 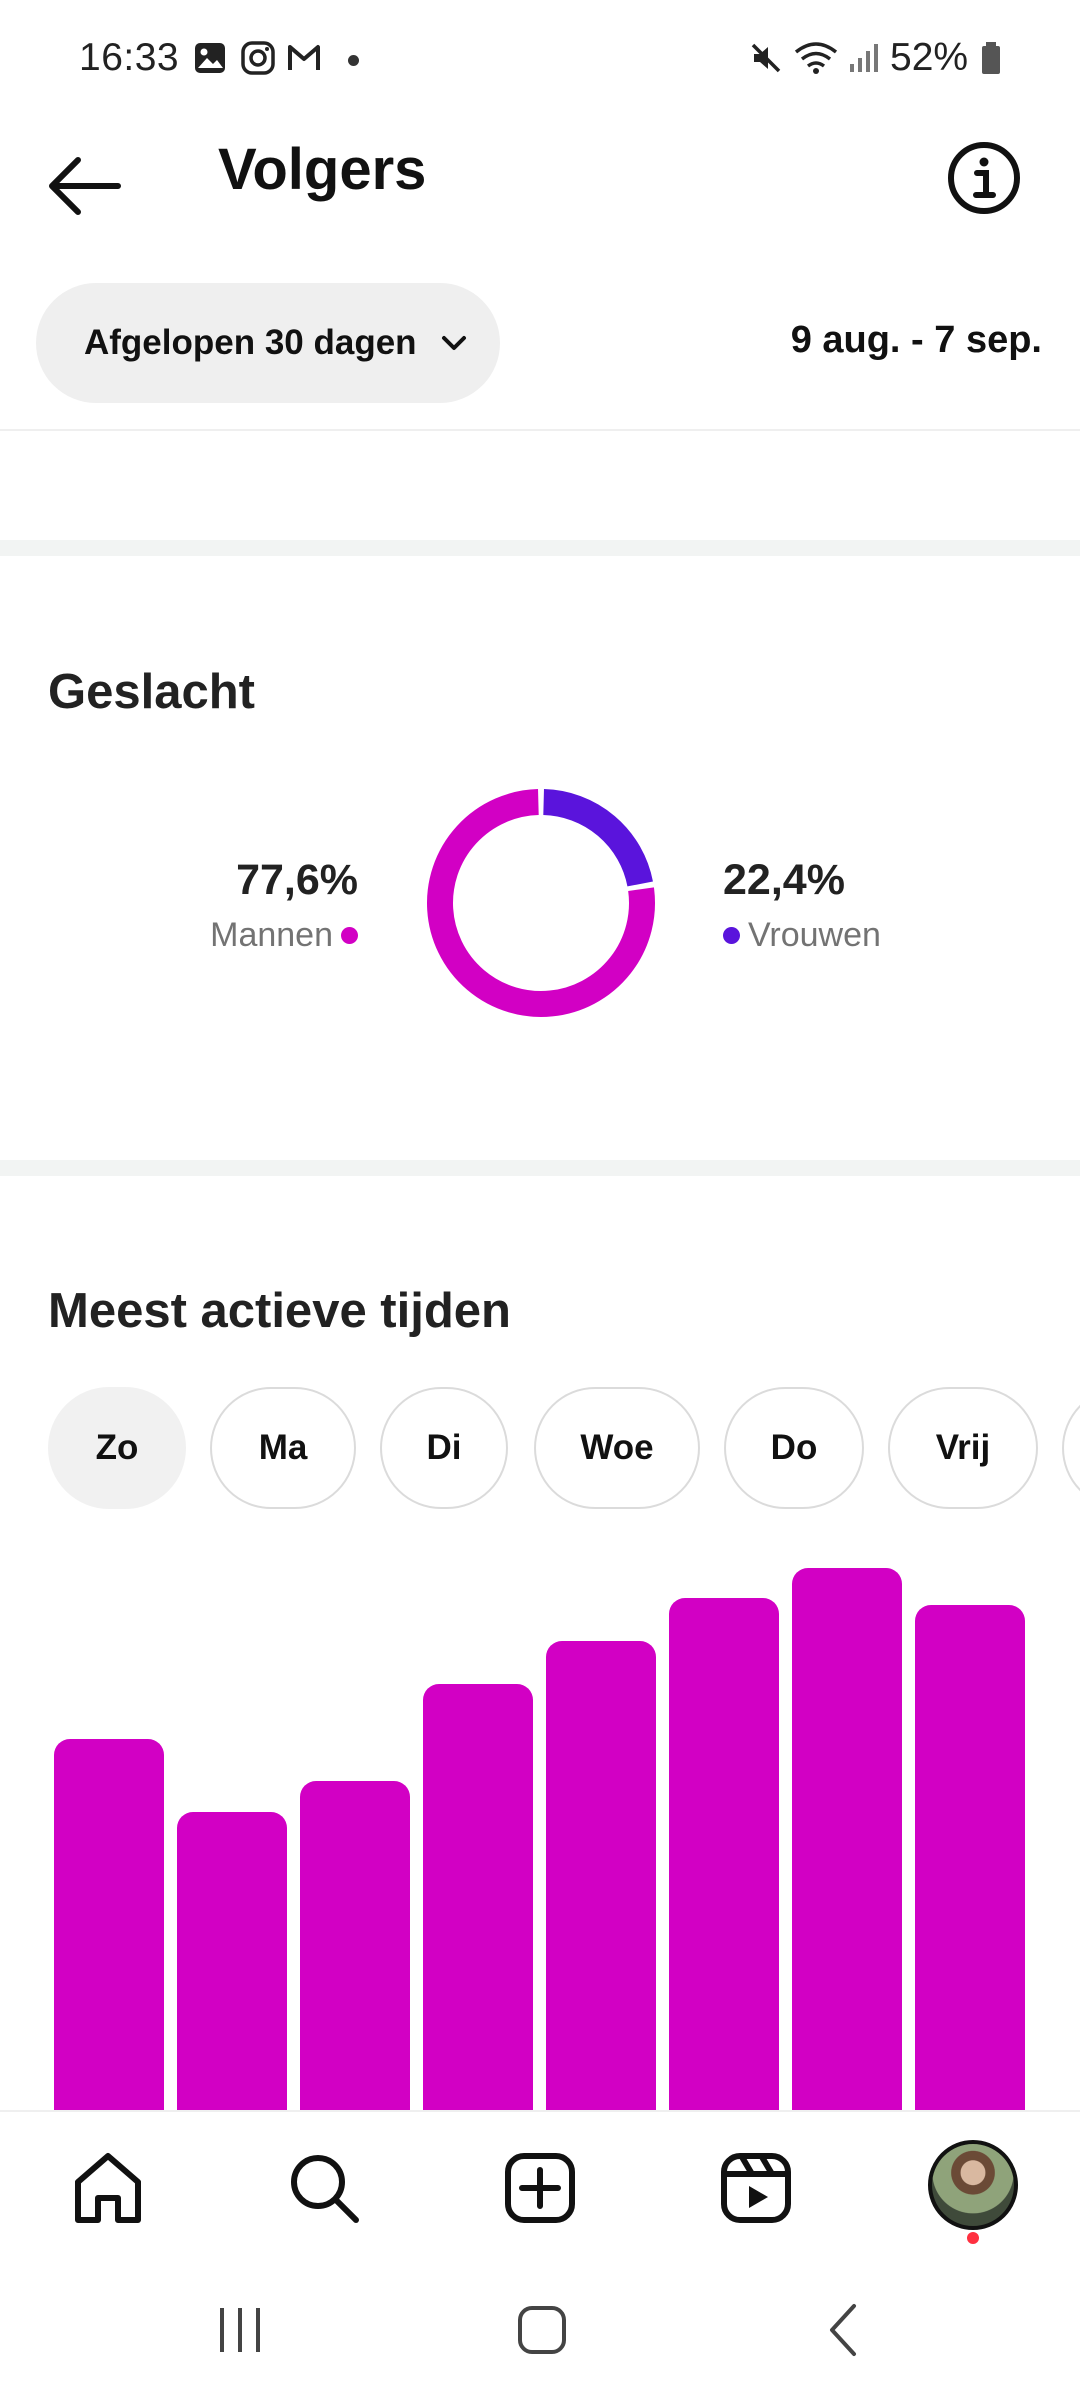 I want to click on profile-avatar, so click(x=973, y=2185).